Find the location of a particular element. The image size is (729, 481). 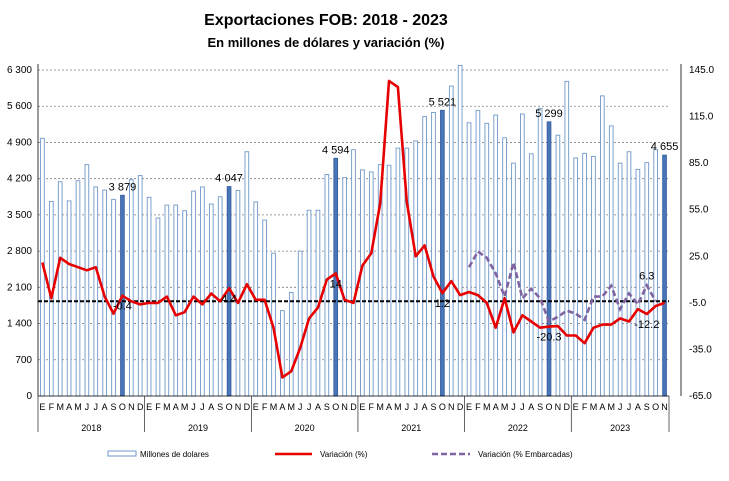

y-left-tick-label: 0 is located at coordinates (29, 396).